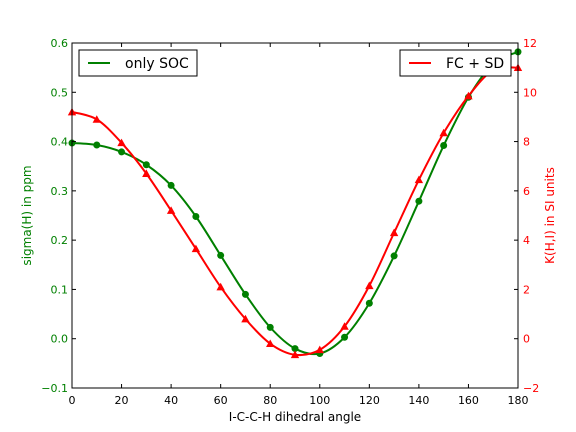  What do you see at coordinates (295, 417) in the screenshot?
I see `x-axis-label: I-C-C-H dihedral angle` at bounding box center [295, 417].